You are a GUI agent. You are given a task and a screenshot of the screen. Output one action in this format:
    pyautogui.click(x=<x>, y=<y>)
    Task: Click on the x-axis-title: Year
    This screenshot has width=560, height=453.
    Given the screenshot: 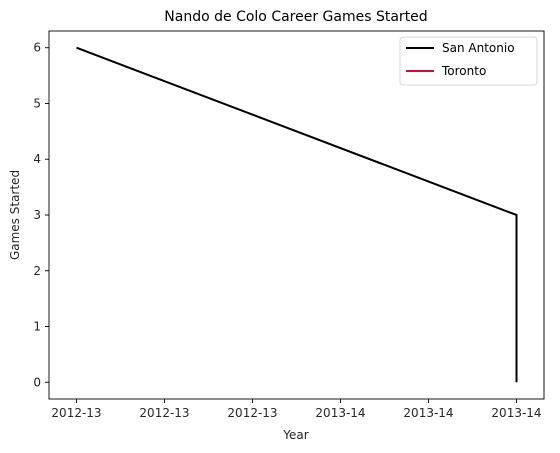 What is the action you would take?
    pyautogui.click(x=295, y=435)
    